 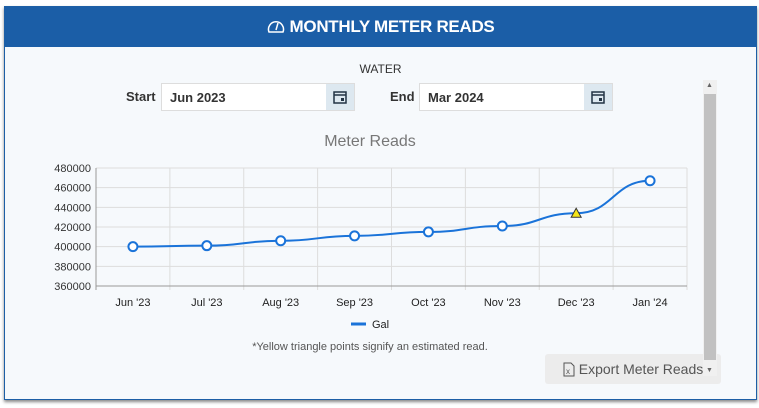 What do you see at coordinates (709, 370) in the screenshot?
I see `scroll-down-arrow: ▼` at bounding box center [709, 370].